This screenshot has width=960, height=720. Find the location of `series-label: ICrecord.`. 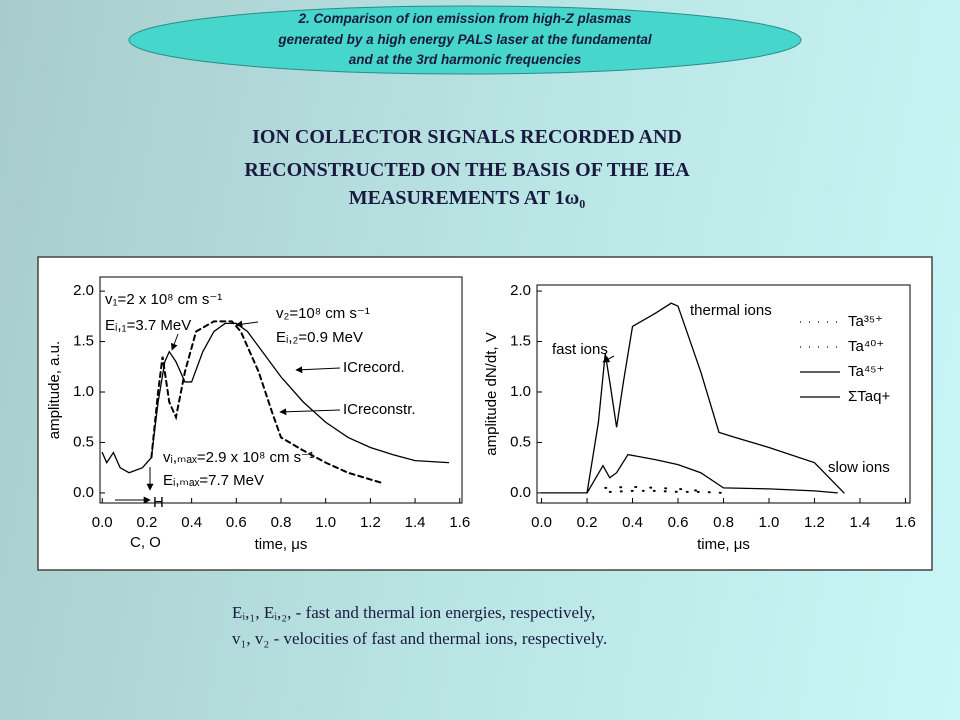

series-label: ICrecord. is located at coordinates (374, 367).